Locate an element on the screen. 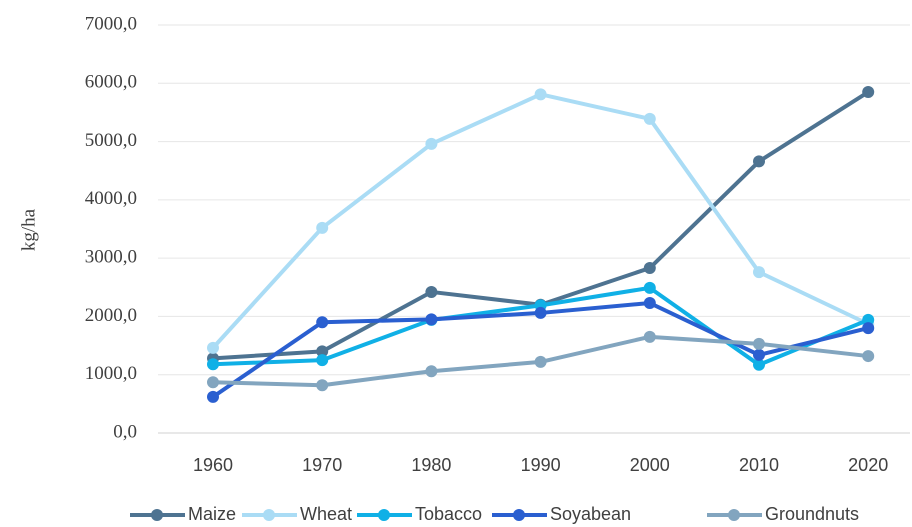 This screenshot has width=912, height=527. y-tick-label: 6000,0 is located at coordinates (111, 82).